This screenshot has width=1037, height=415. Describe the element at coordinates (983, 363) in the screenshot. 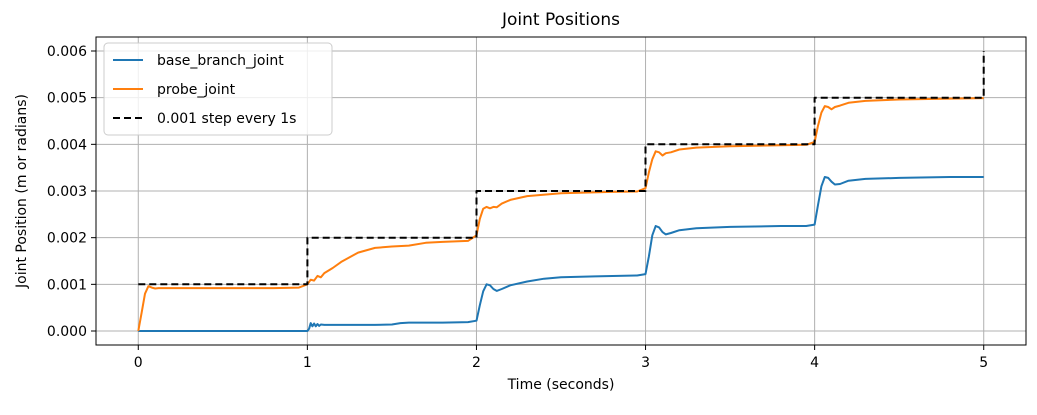

I see `x-tick-label: 5` at that location.